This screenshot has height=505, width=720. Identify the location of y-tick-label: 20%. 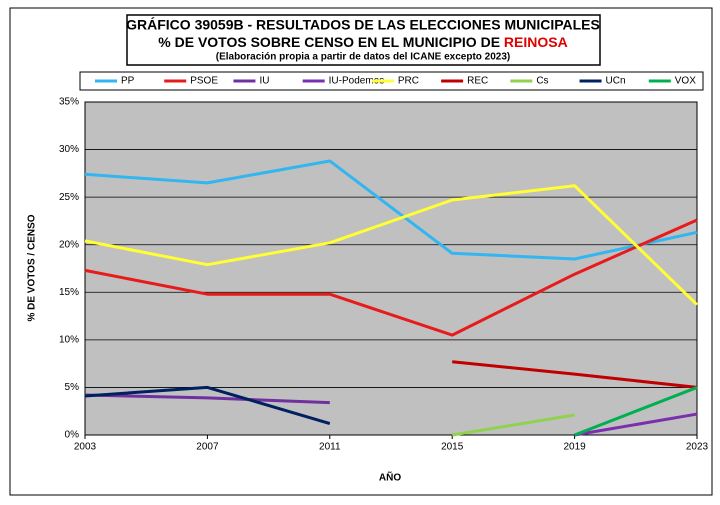
(69, 244).